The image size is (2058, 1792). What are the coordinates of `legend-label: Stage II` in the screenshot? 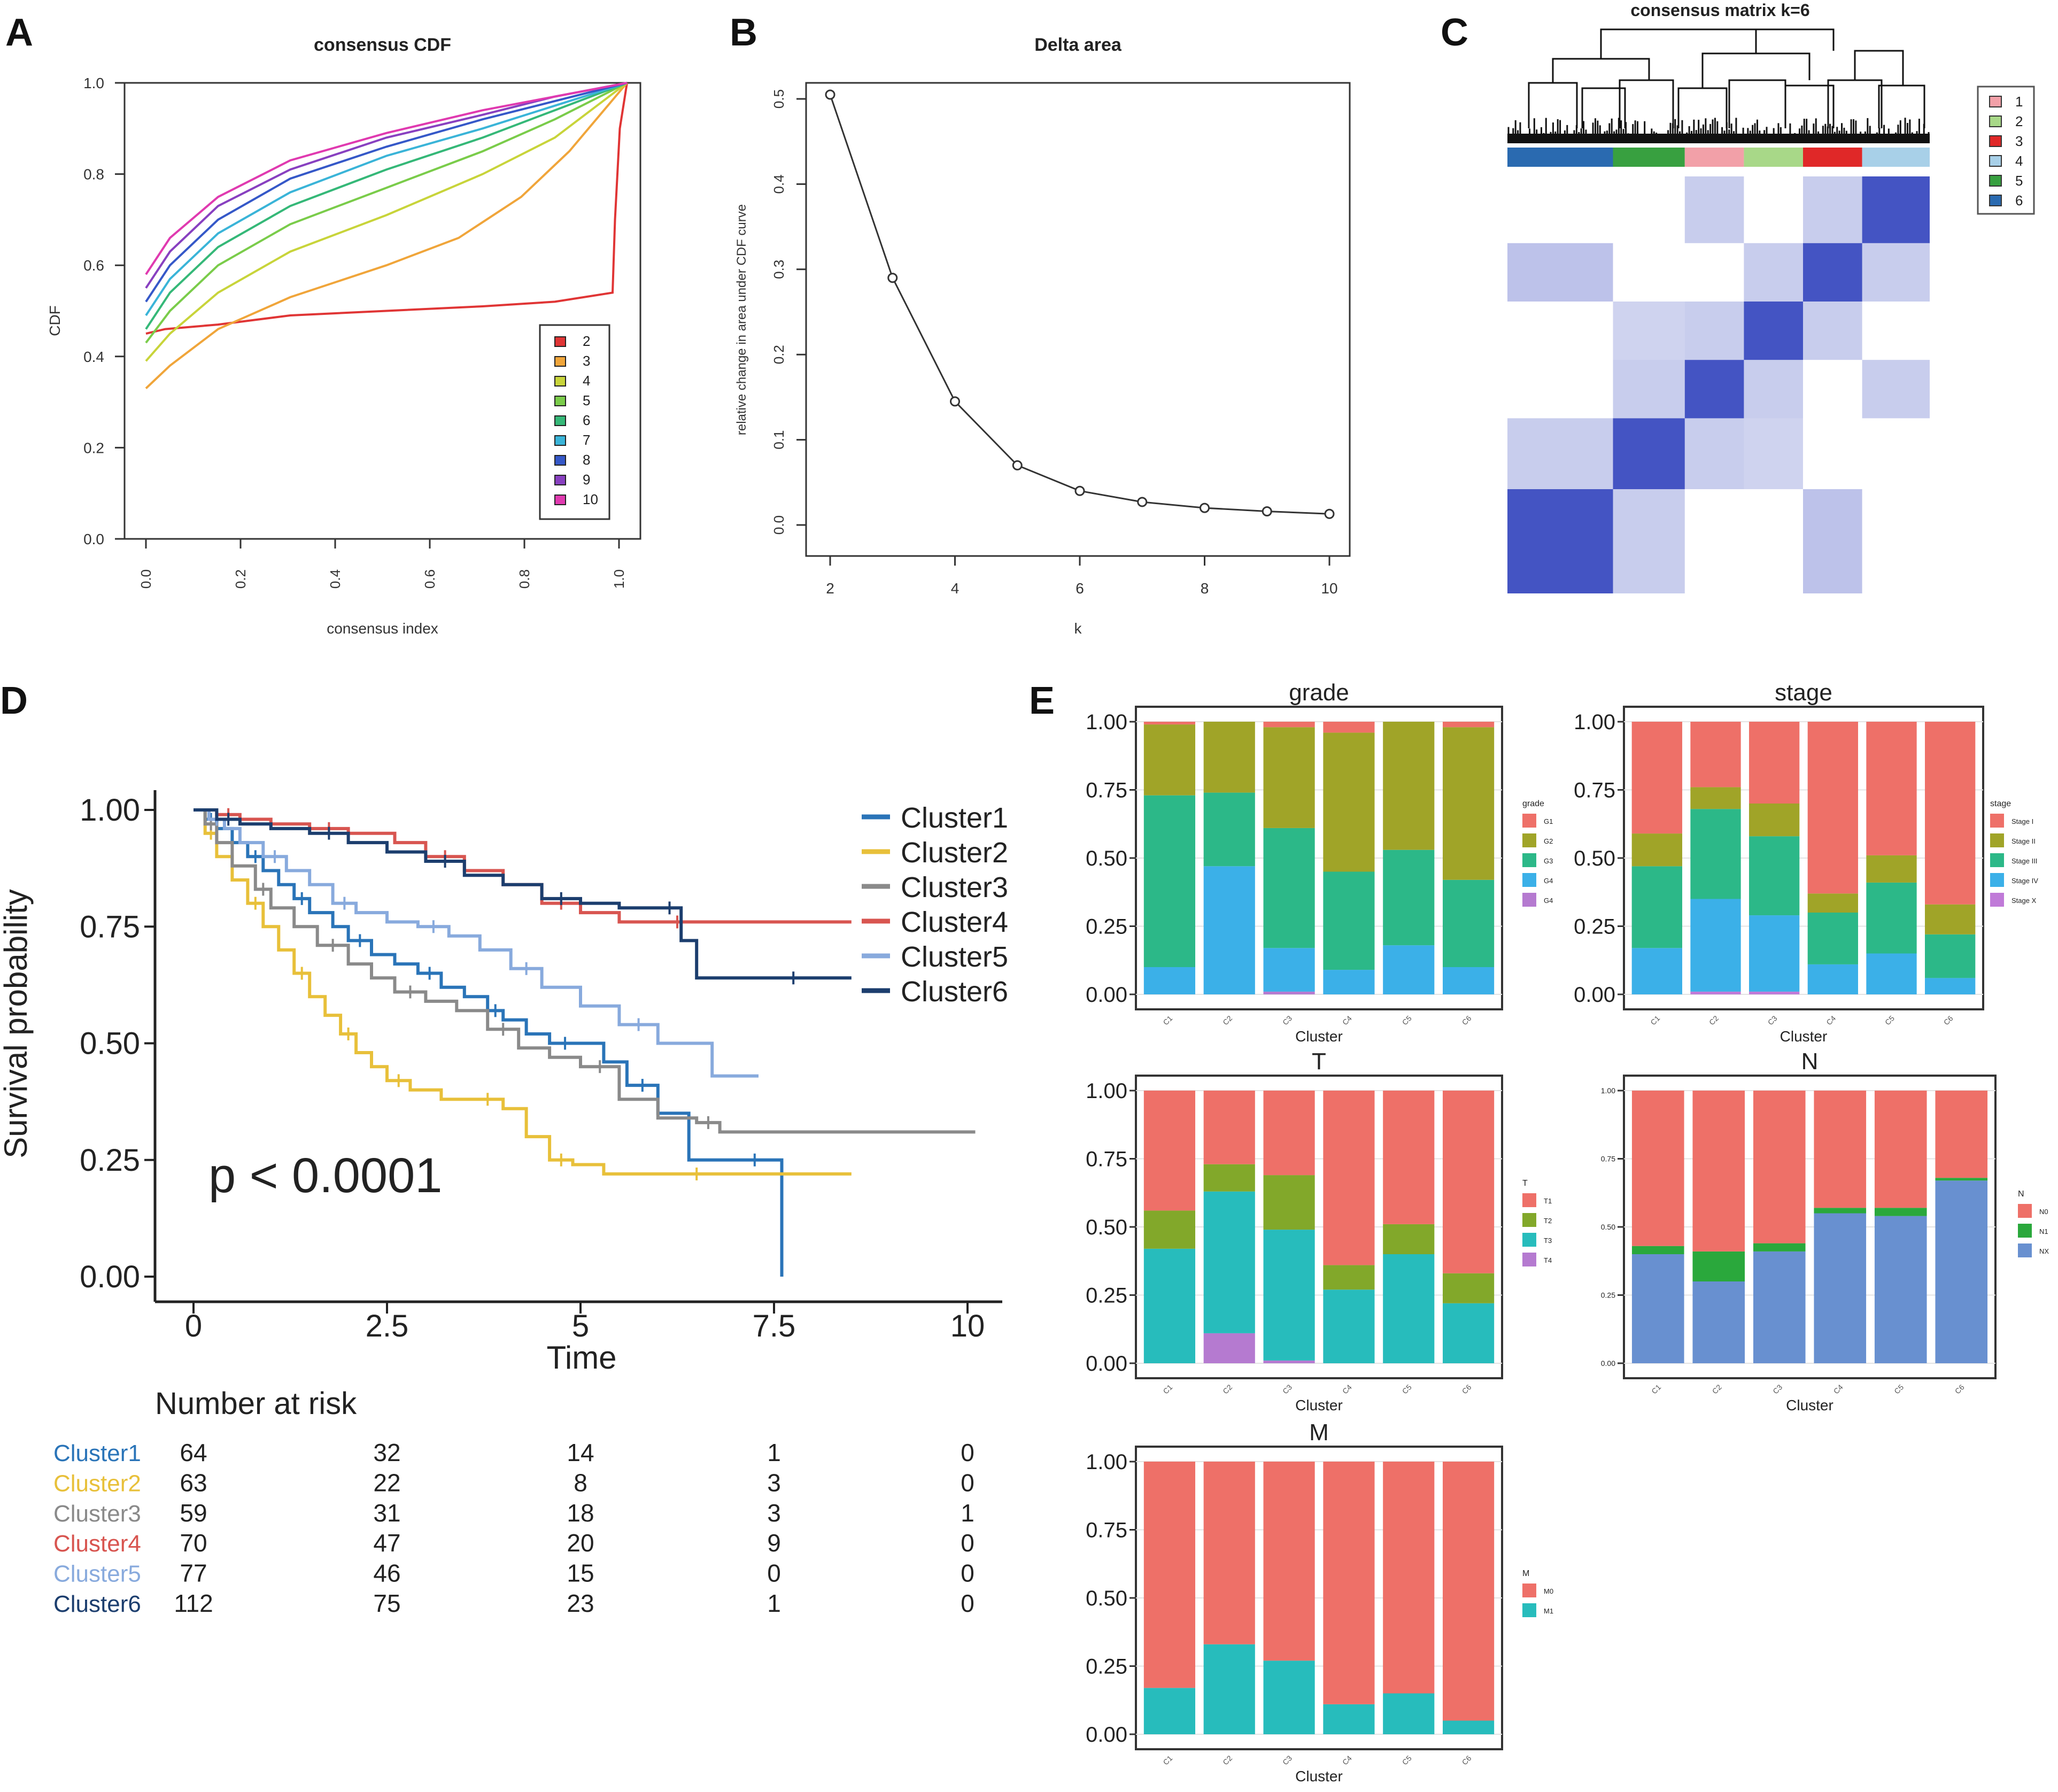 It's located at (2023, 841).